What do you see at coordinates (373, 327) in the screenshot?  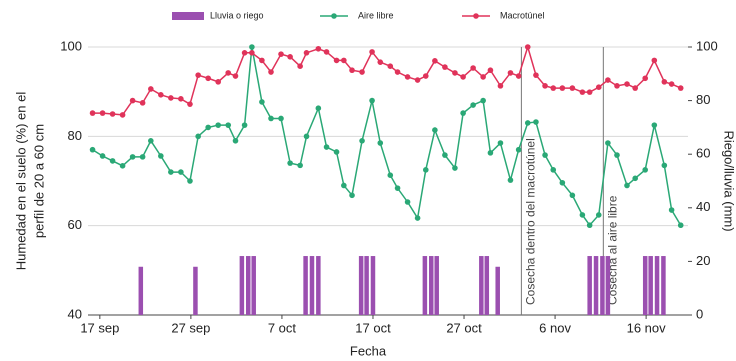 I see `x-tick-label: 17 oct` at bounding box center [373, 327].